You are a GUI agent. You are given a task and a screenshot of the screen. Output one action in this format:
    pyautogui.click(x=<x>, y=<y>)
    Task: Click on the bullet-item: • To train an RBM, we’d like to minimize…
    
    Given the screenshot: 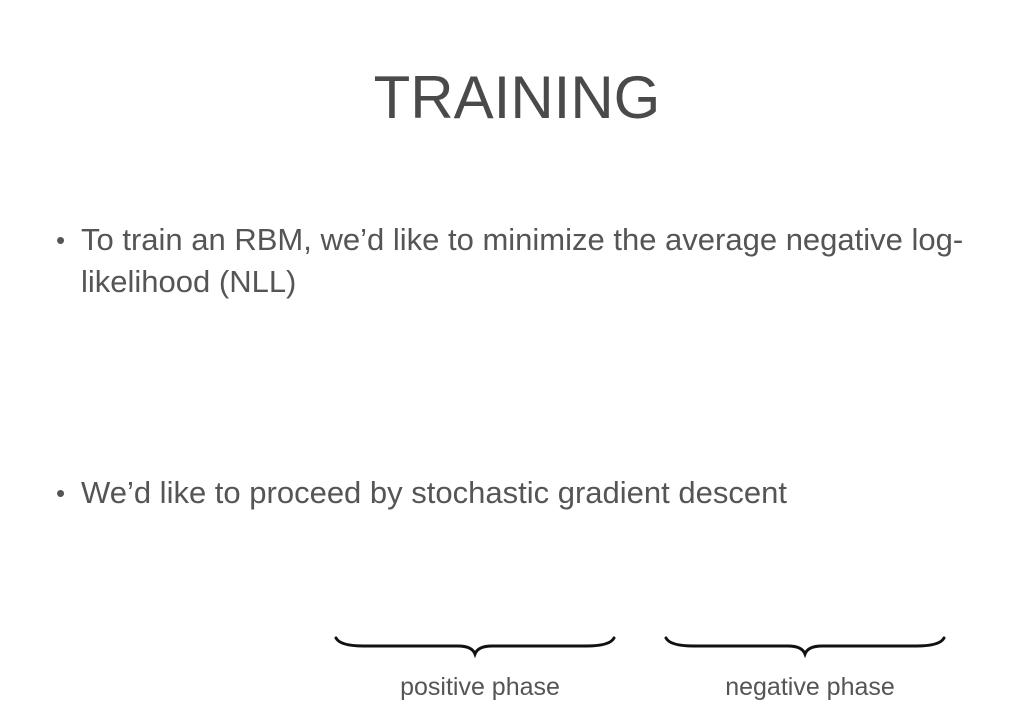 What is the action you would take?
    pyautogui.click(x=521, y=264)
    